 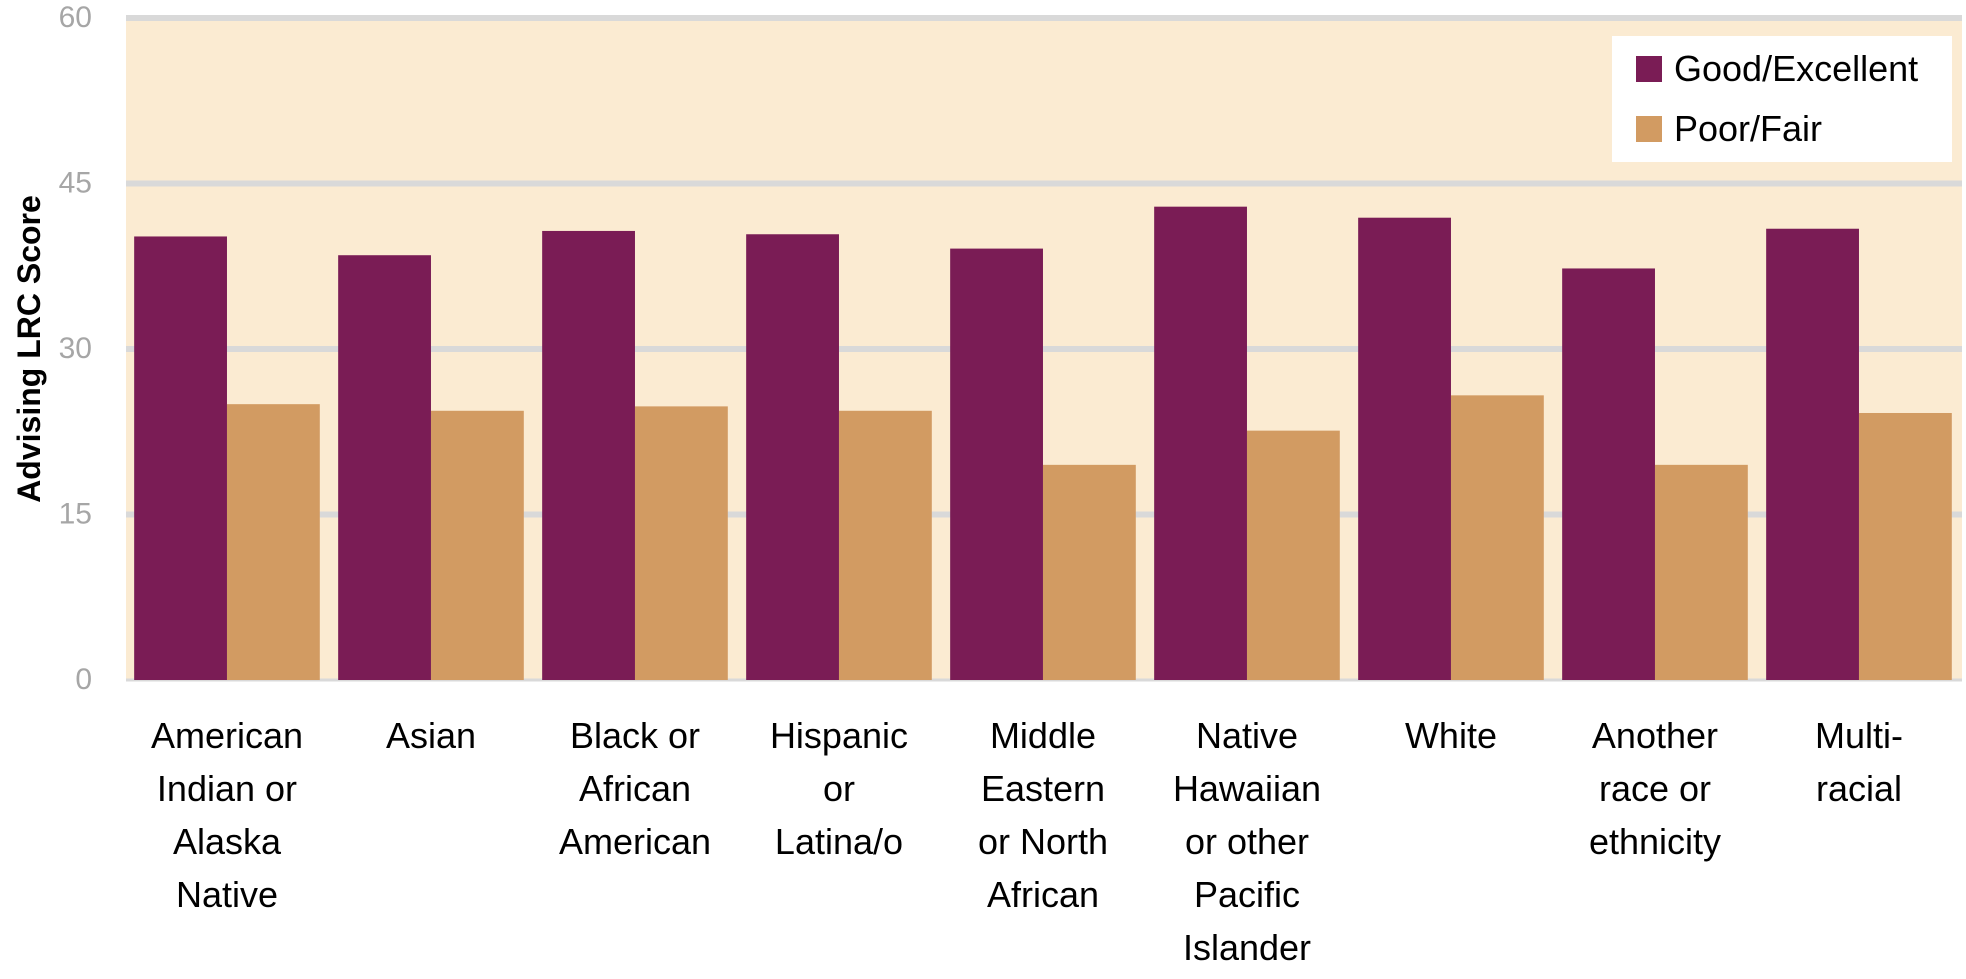 I want to click on x-category-label: or, so click(x=839, y=788).